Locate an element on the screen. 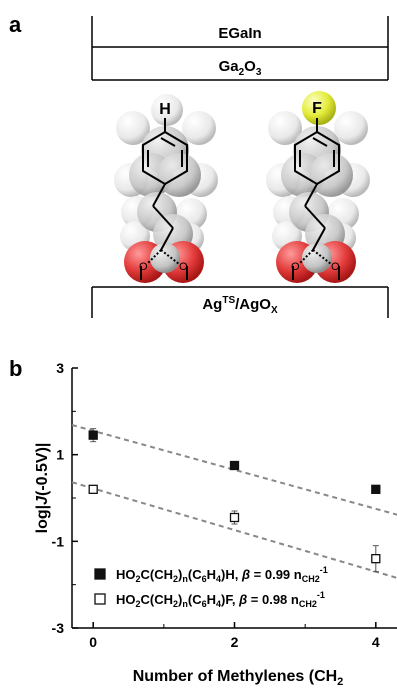 This screenshot has height=689, width=397. oxide-layer-label: Ga2O3 is located at coordinates (240, 68).